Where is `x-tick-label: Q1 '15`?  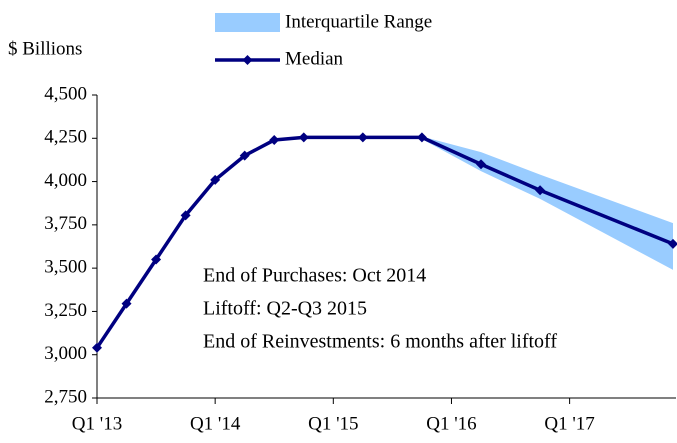 x-tick-label: Q1 '15 is located at coordinates (333, 423).